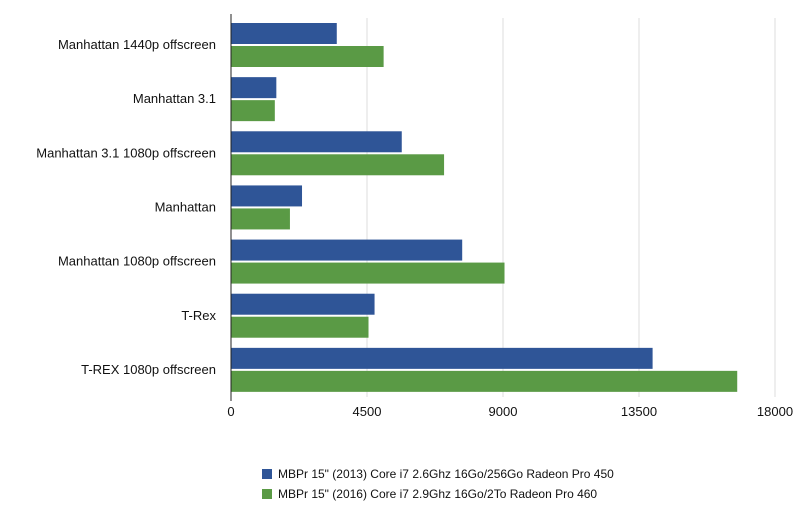  I want to click on x-tick-label: 4500, so click(367, 411).